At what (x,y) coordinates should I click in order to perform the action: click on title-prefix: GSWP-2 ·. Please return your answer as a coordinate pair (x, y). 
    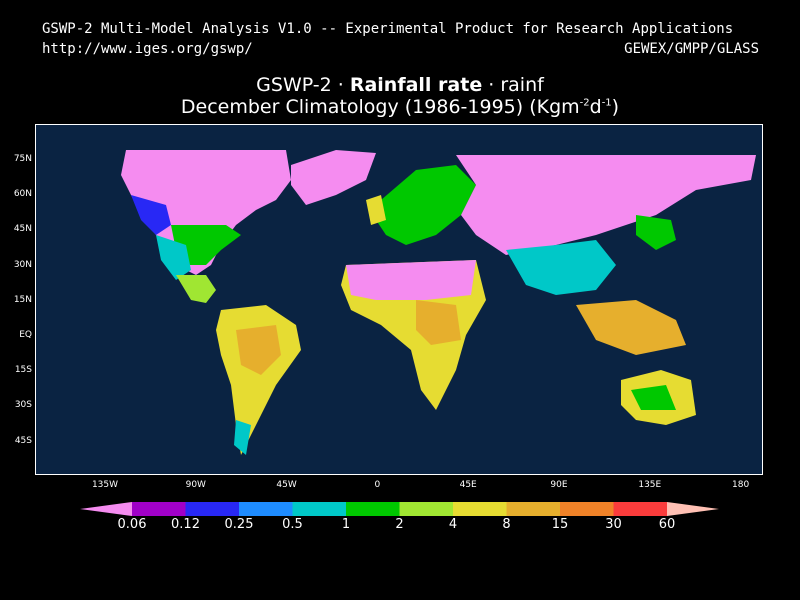
    Looking at the image, I should click on (303, 85).